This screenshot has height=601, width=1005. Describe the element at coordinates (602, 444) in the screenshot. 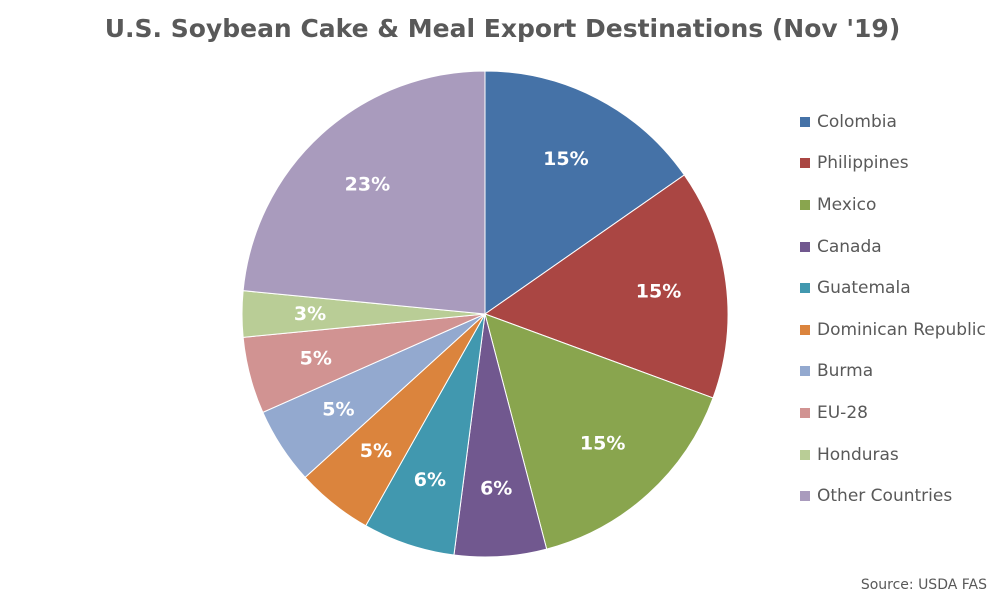

I see `data-label-mexico: 15%` at that location.